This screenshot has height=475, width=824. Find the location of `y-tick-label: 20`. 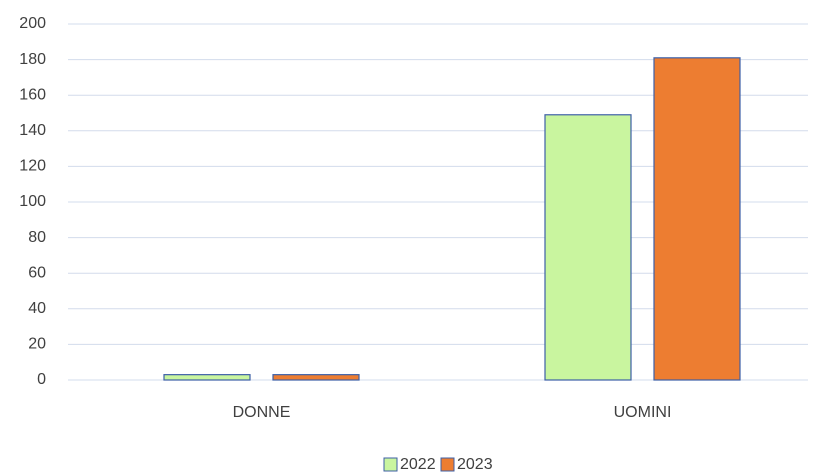

y-tick-label: 20 is located at coordinates (37, 344).